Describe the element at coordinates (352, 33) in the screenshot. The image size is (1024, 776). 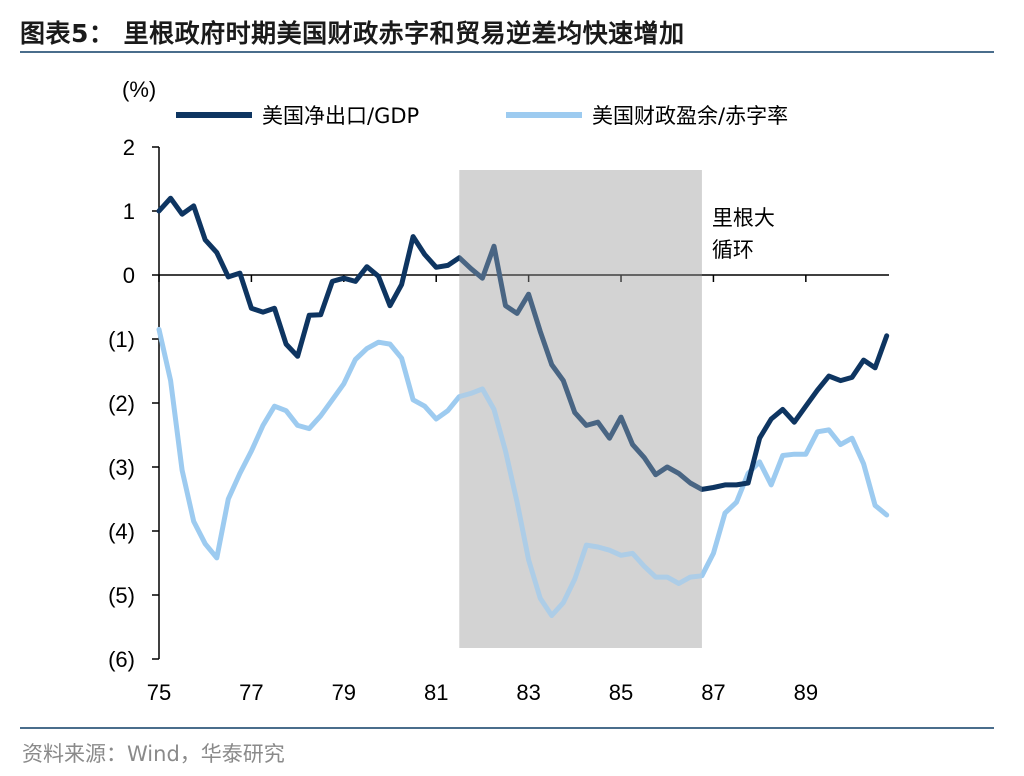
I see `figure-title: 图表5： 里根政府时期美国财政赤字和贸易逆差均快速增加` at that location.